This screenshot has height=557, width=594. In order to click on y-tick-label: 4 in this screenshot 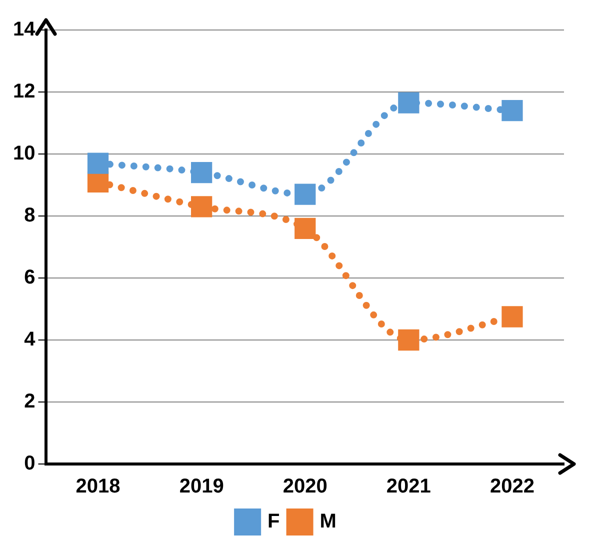, I will do `click(30, 339)`.